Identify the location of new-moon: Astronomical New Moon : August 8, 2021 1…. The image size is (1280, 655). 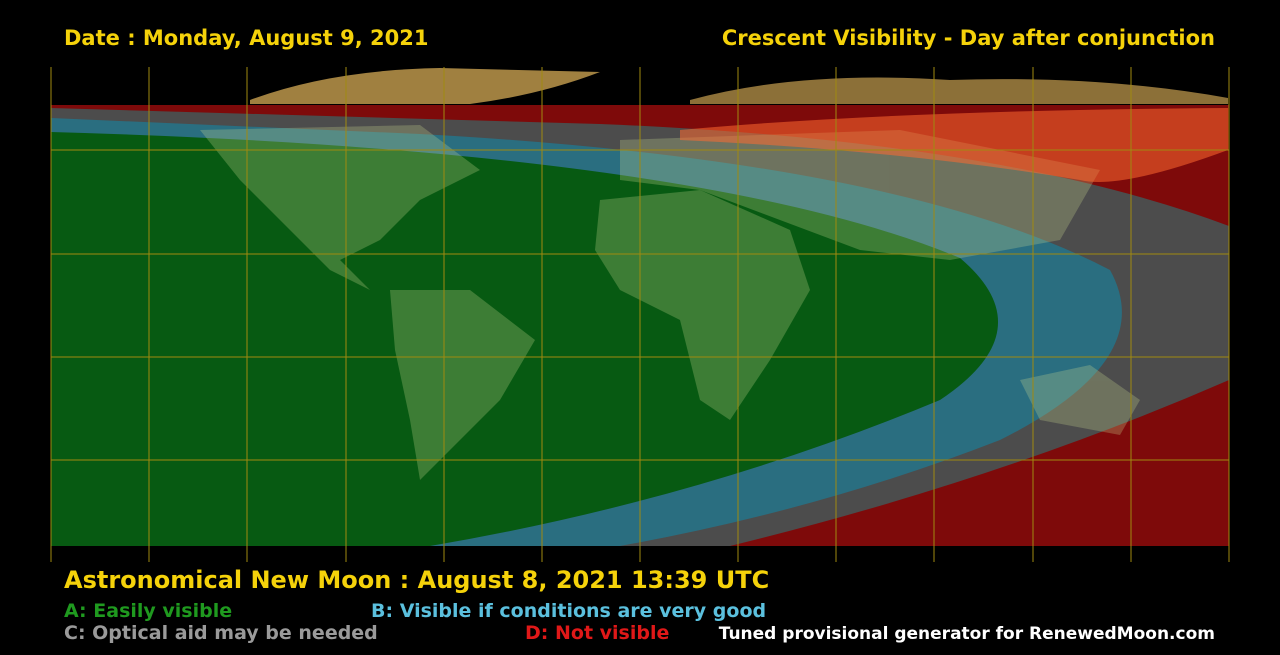
(416, 580).